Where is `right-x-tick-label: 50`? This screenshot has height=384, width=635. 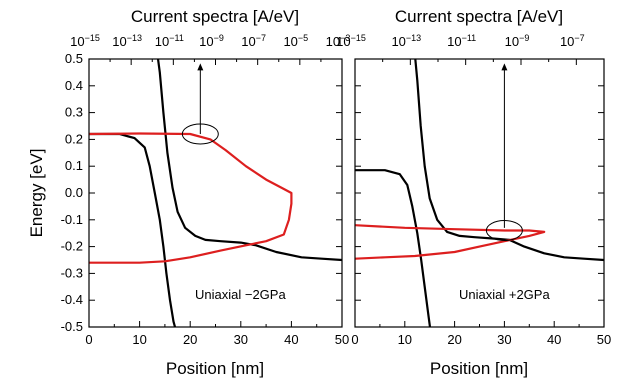
right-x-tick-label: 50 is located at coordinates (604, 339).